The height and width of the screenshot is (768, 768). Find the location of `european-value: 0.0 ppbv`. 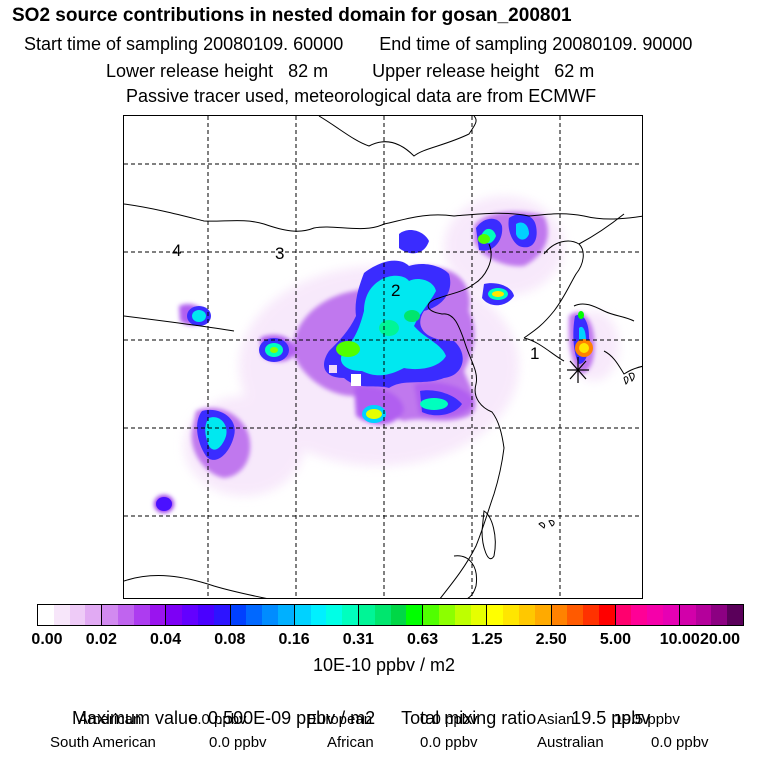

european-value: 0.0 ppbv is located at coordinates (449, 719).